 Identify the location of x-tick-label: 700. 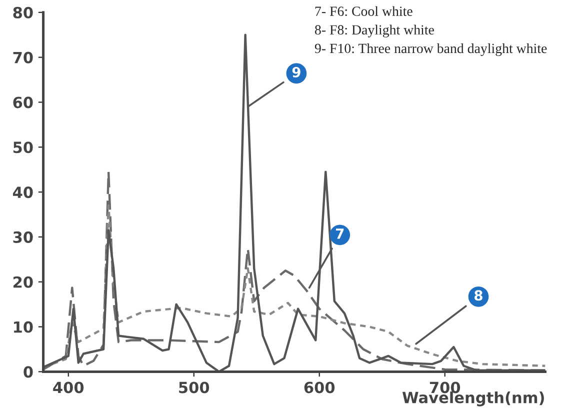
(445, 388).